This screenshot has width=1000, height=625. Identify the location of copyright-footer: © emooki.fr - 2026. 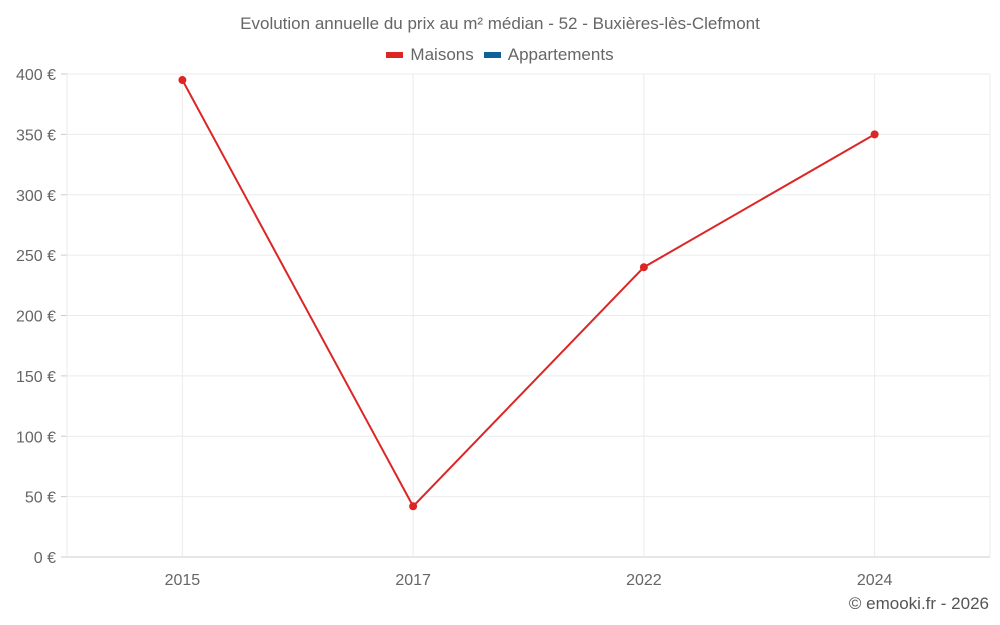
(918, 603).